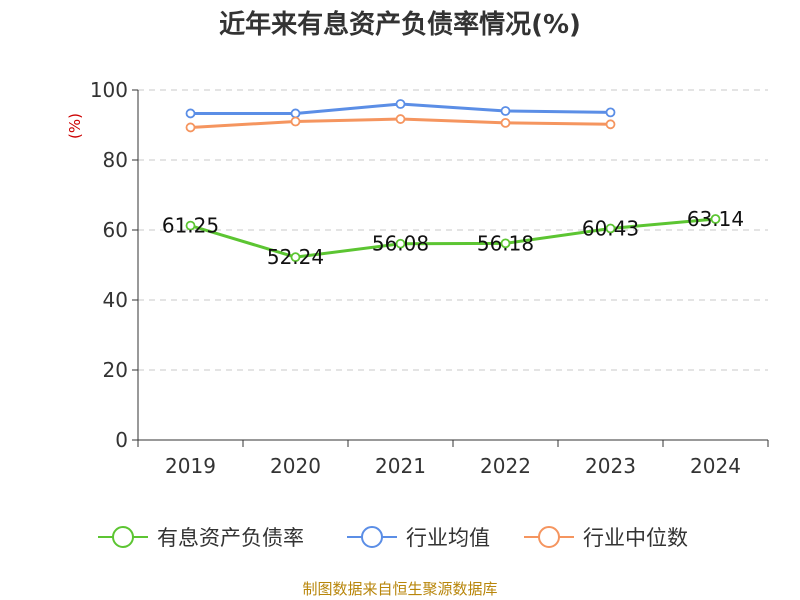  I want to click on legend-item: 行业中位数, so click(606, 538).